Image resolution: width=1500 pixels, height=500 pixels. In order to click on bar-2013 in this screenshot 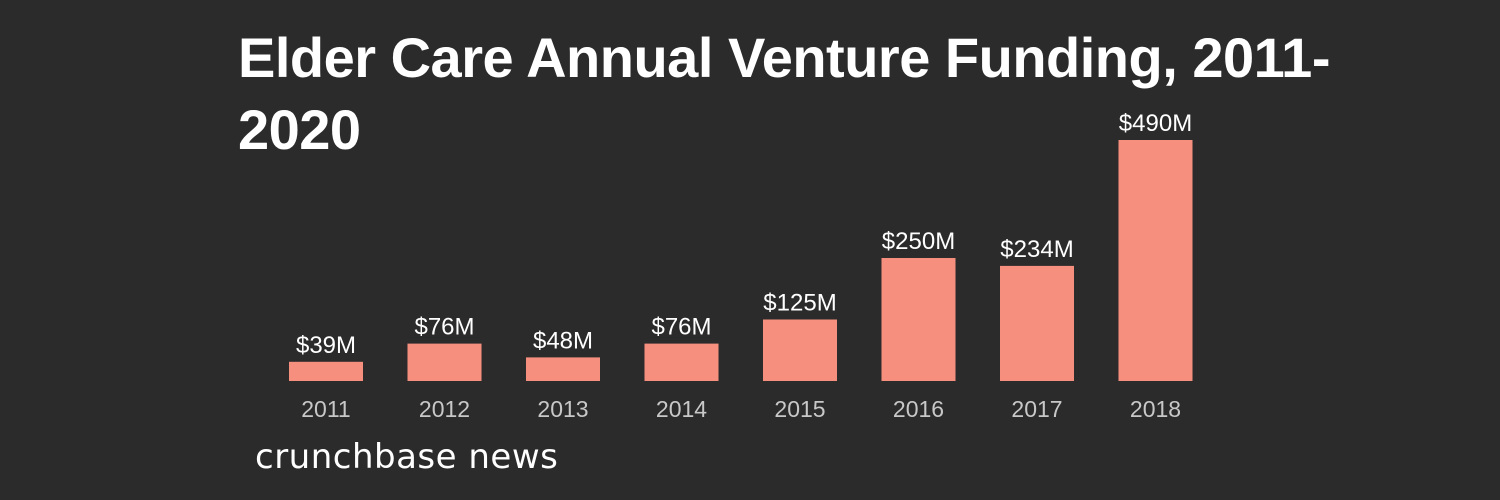, I will do `click(563, 369)`.